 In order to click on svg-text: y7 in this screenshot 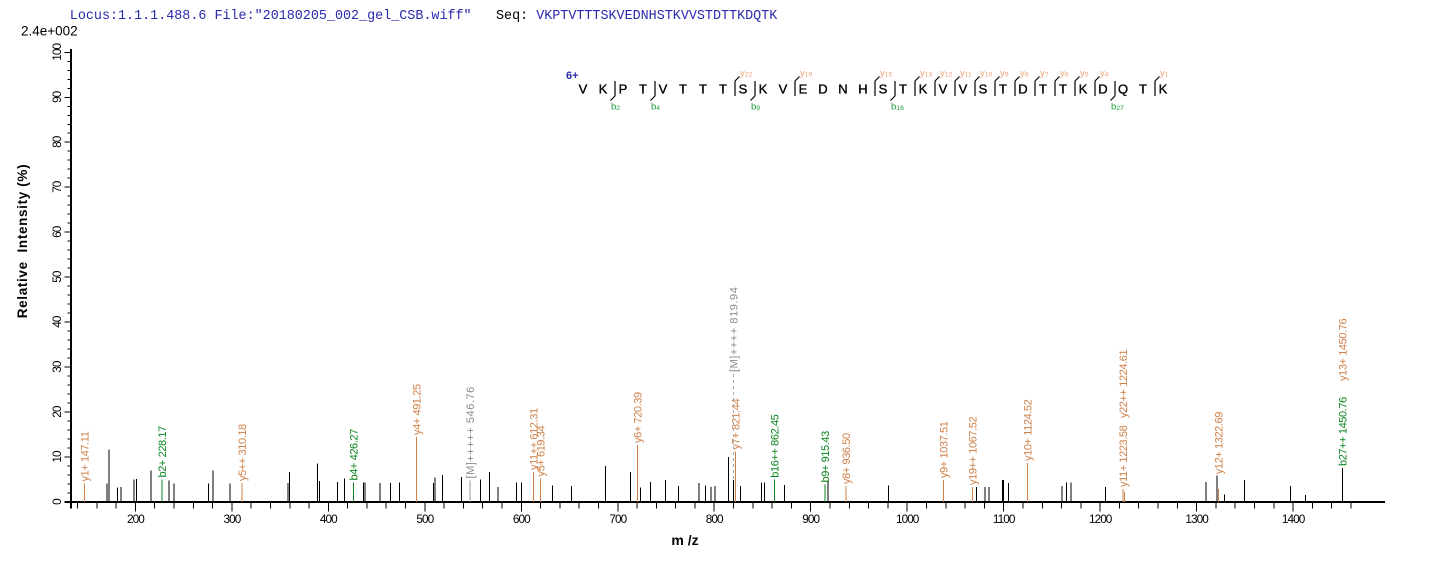, I will do `click(1044, 73)`.